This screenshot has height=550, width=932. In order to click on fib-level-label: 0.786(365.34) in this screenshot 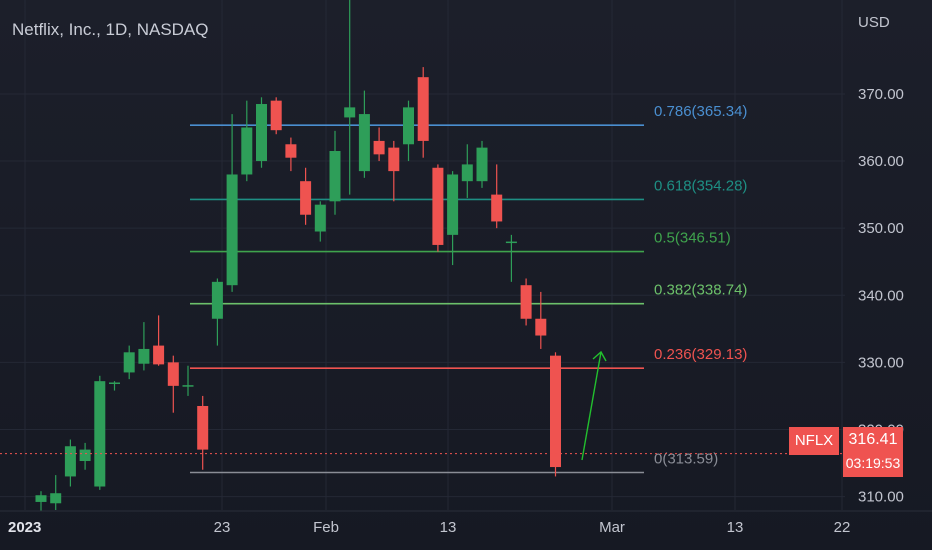, I will do `click(700, 111)`.